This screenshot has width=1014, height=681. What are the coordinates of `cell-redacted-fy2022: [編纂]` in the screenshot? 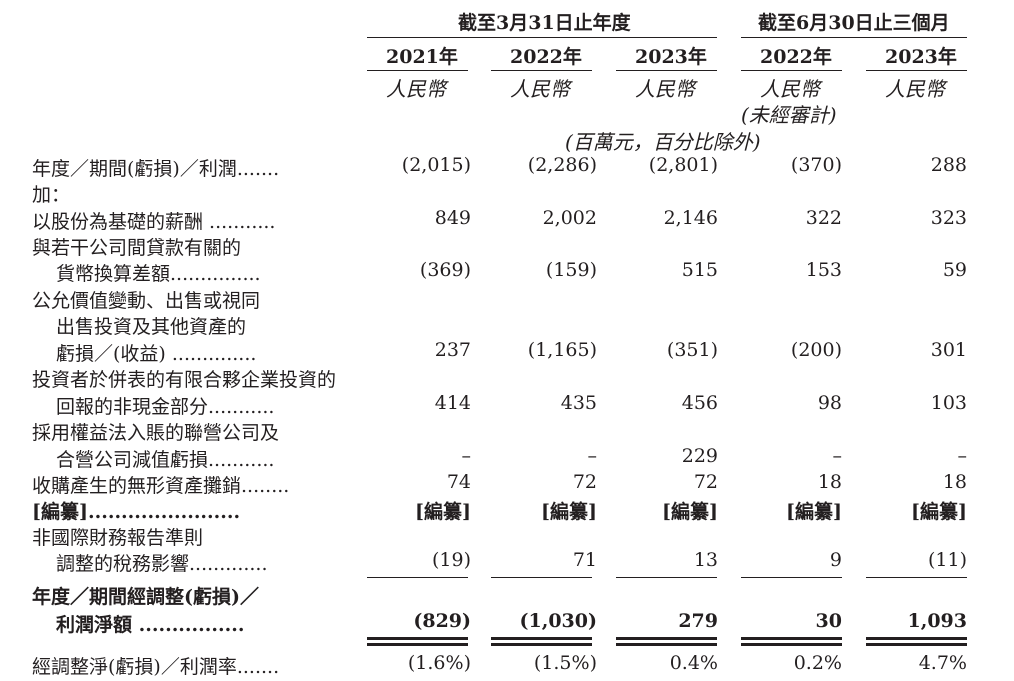 It's located at (569, 512).